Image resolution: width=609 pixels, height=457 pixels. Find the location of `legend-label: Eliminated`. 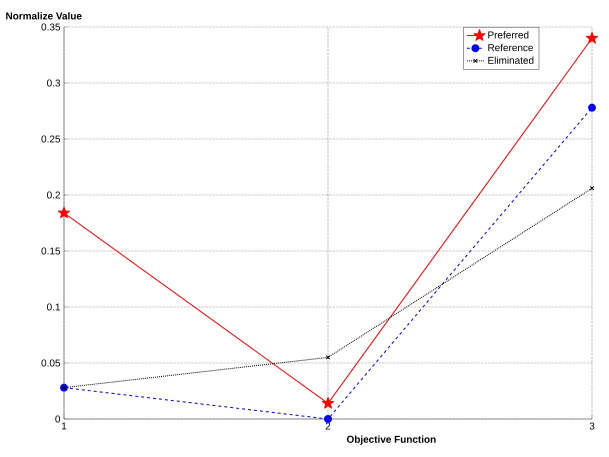

legend-label: Eliminated is located at coordinates (511, 60).